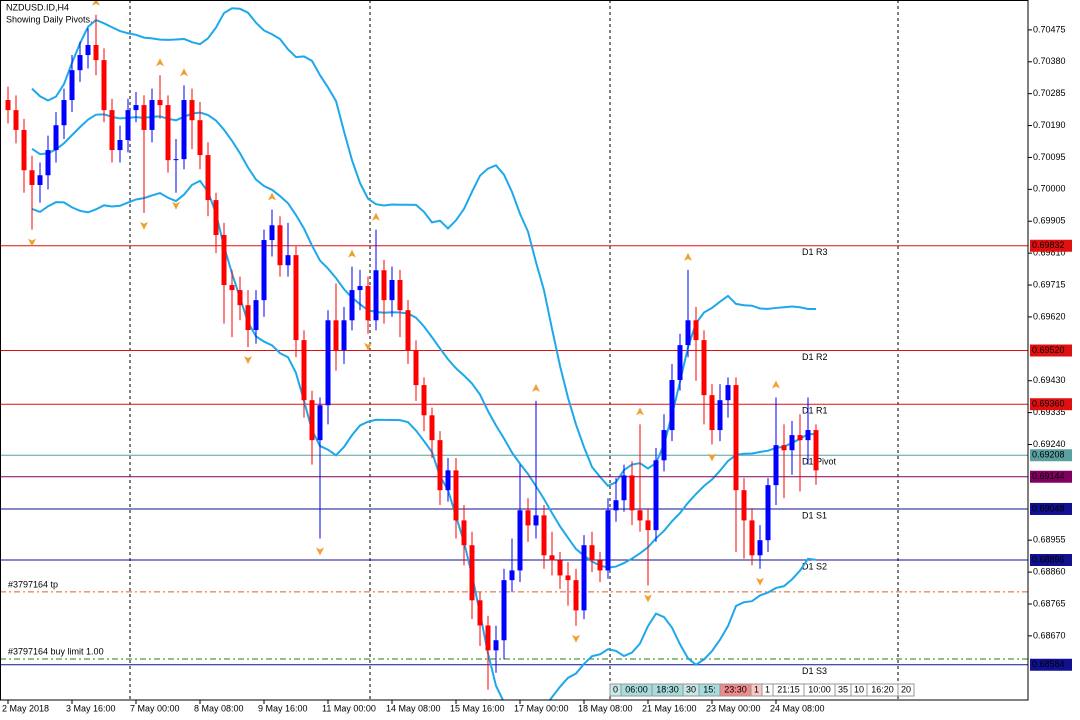 This screenshot has width=1080, height=720. What do you see at coordinates (605, 708) in the screenshot?
I see `x-tick-label: 18 May 08:00` at bounding box center [605, 708].